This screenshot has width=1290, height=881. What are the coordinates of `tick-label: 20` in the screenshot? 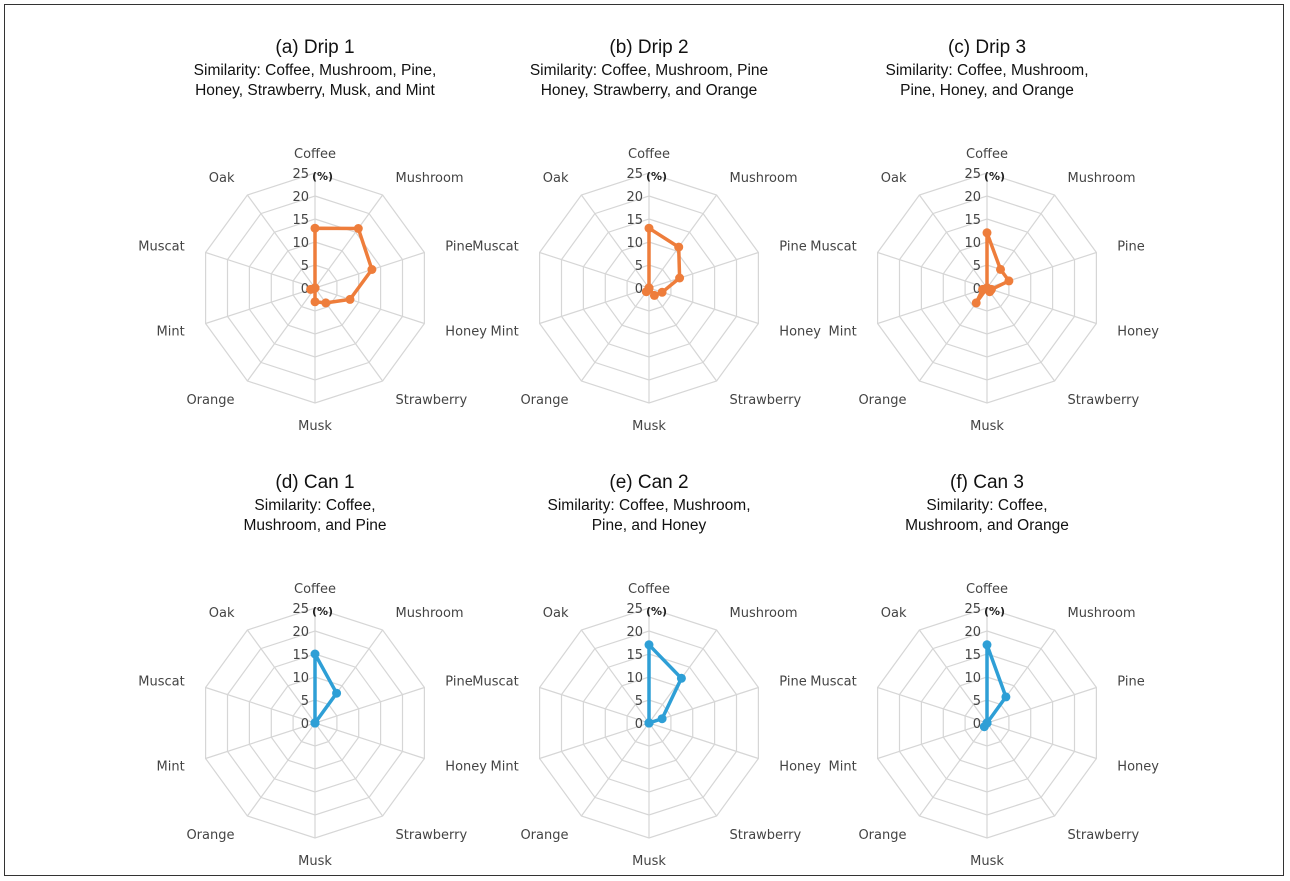 It's located at (634, 632).